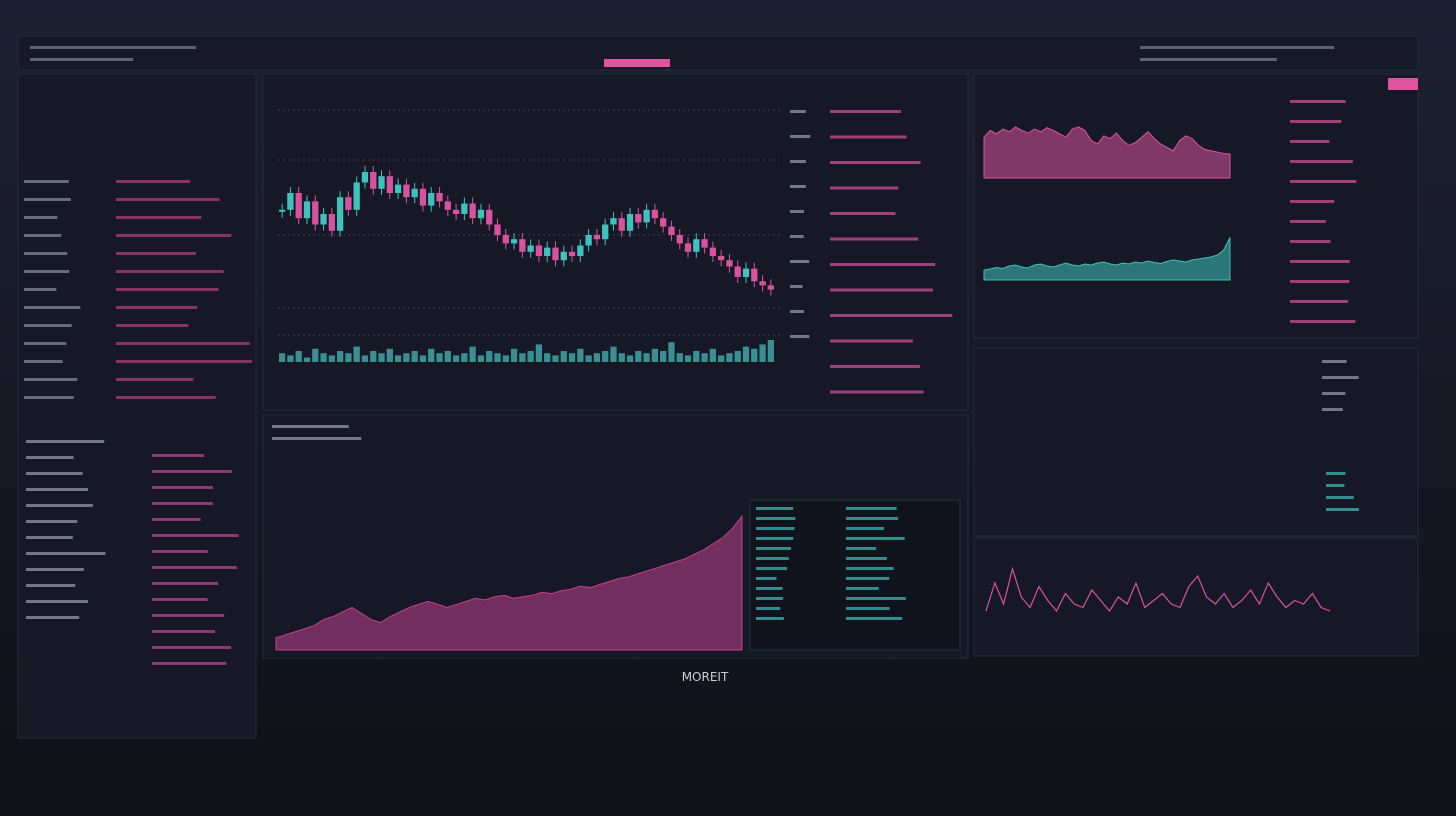 The width and height of the screenshot is (1456, 816). Describe the element at coordinates (1403, 84) in the screenshot. I see `action-button` at that location.